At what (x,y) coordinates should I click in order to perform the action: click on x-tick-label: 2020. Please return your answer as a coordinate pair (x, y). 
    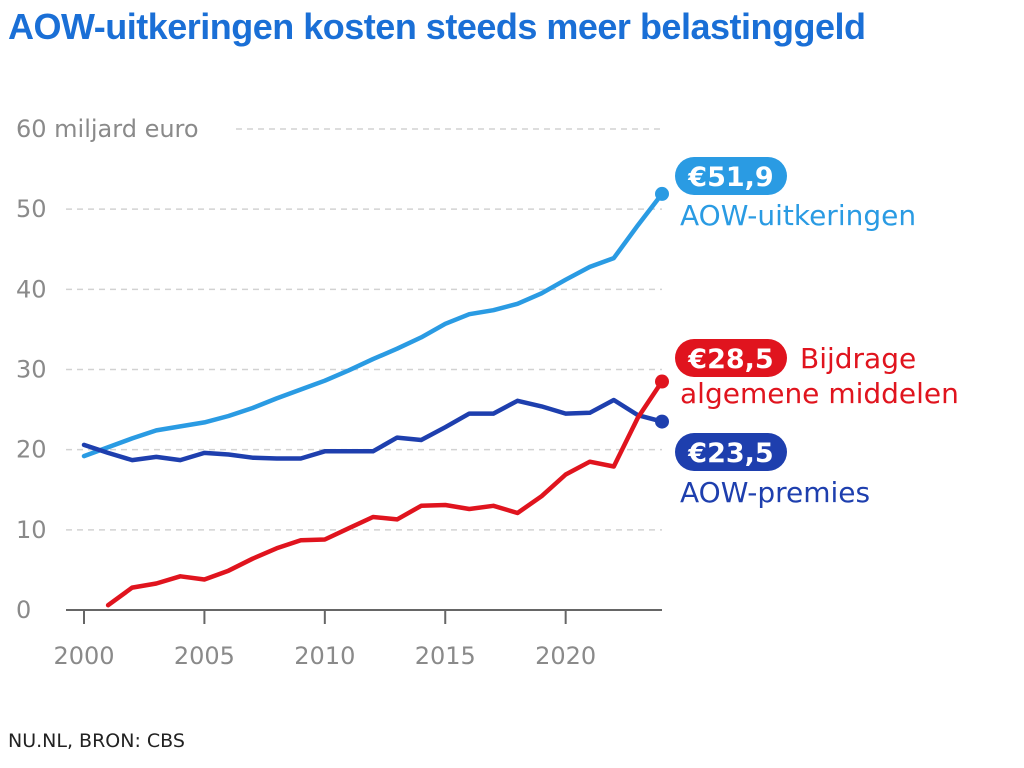
    Looking at the image, I should click on (565, 656).